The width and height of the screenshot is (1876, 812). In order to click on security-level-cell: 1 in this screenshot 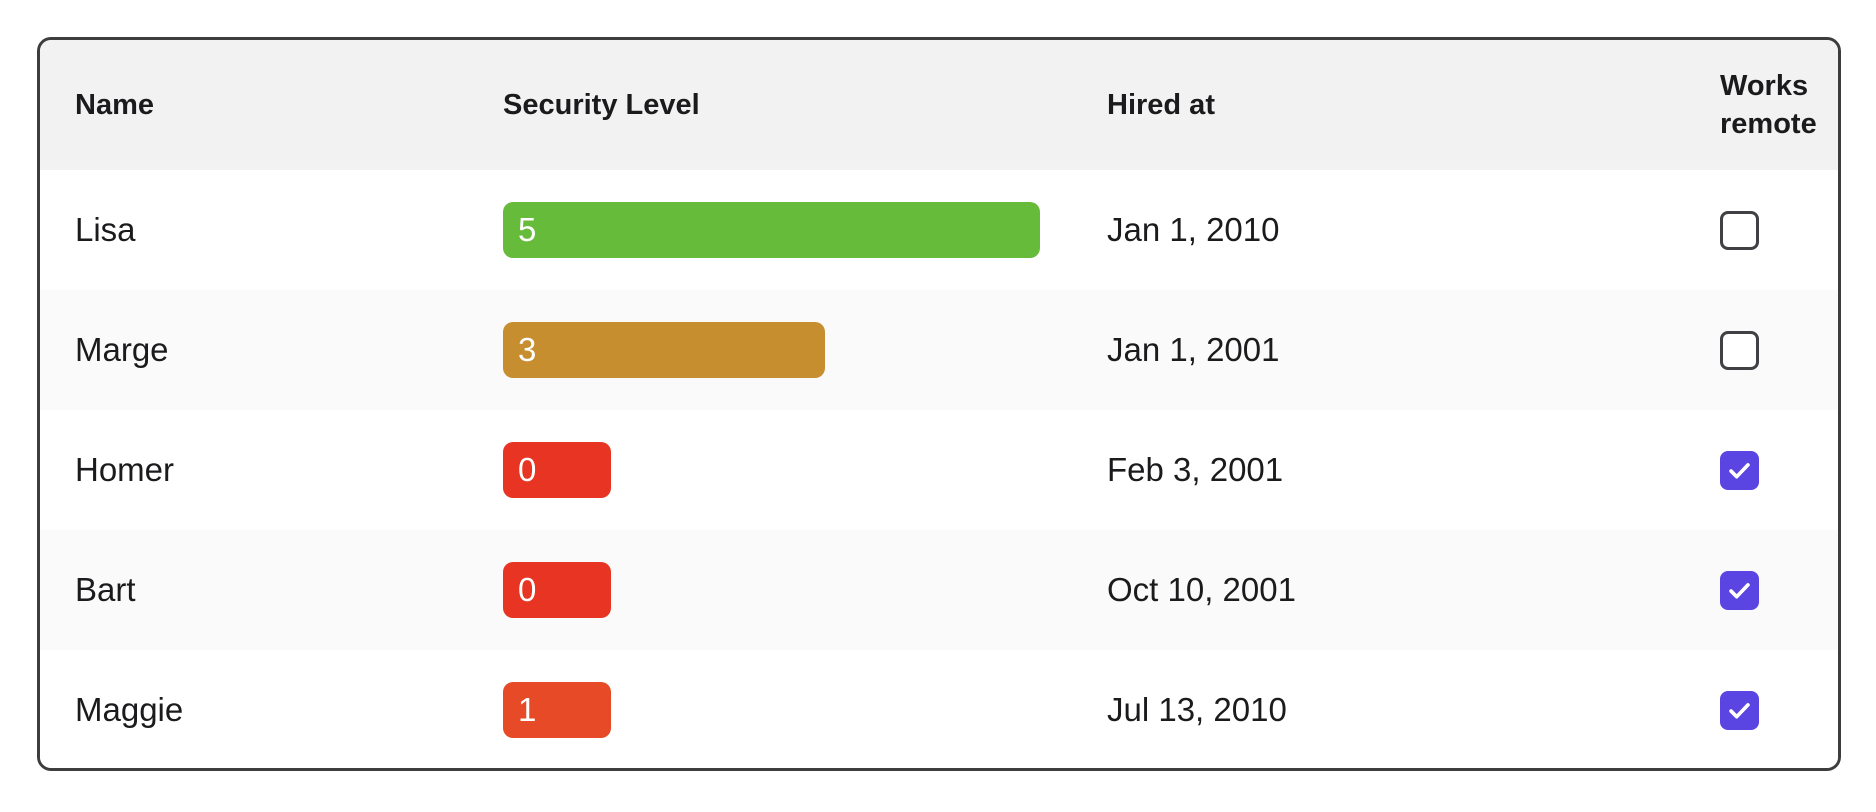, I will do `click(770, 710)`.